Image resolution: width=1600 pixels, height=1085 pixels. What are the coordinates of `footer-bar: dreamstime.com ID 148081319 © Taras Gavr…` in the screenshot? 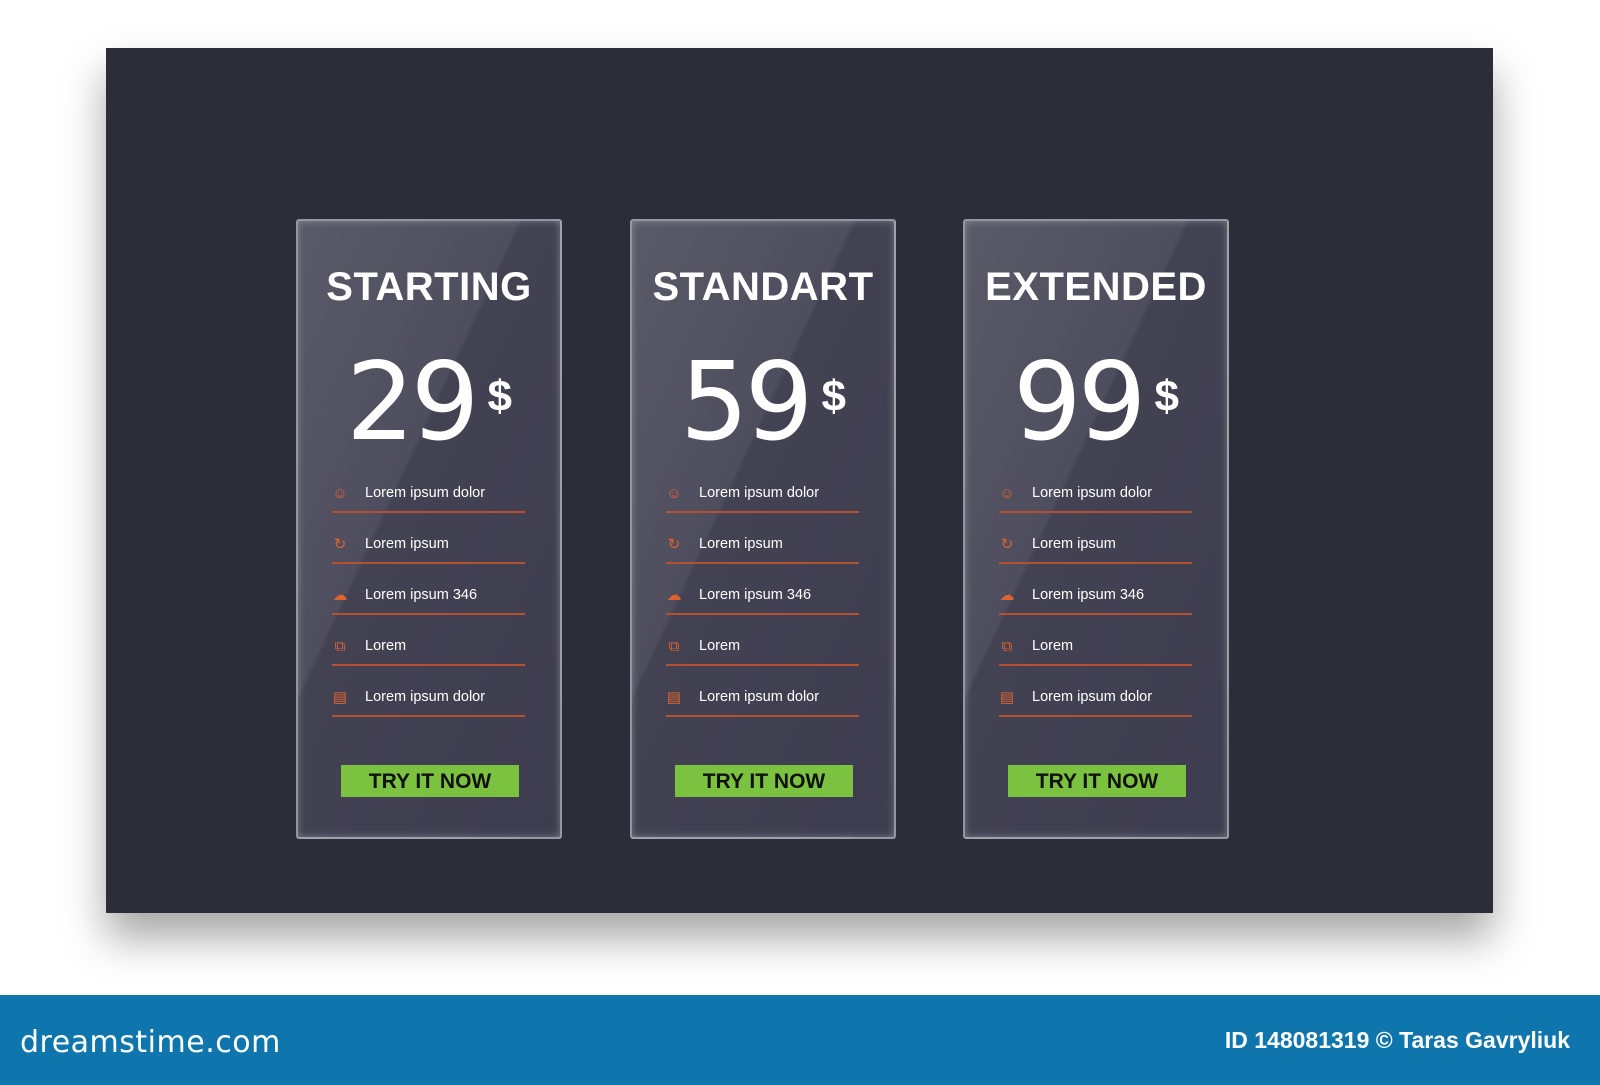 It's located at (800, 1040).